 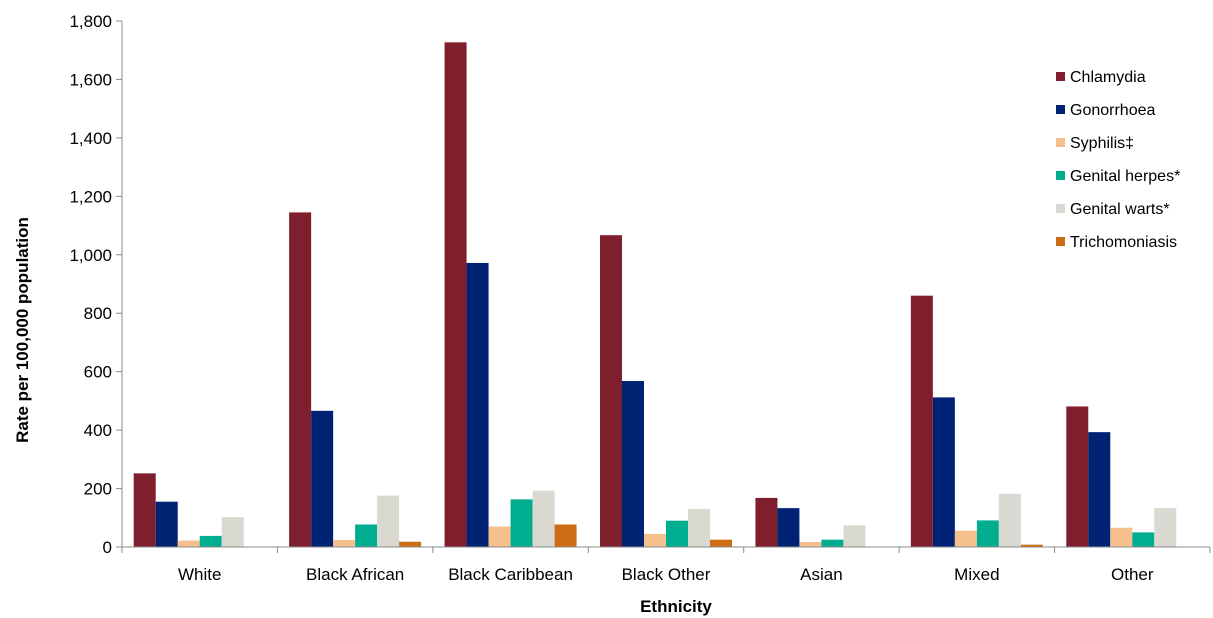 I want to click on x-axis-title: Ethnicity, so click(x=676, y=606).